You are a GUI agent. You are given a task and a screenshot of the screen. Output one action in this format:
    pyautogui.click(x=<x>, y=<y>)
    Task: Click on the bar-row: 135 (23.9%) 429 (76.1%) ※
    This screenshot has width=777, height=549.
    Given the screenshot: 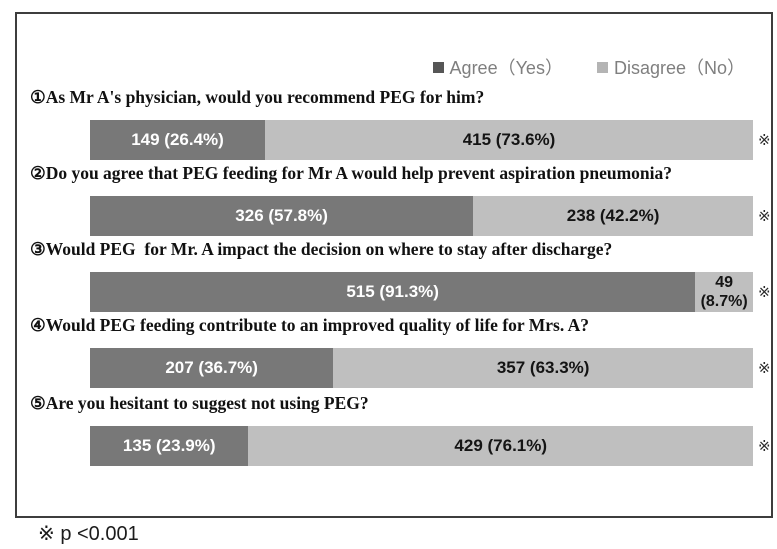 What is the action you would take?
    pyautogui.click(x=430, y=446)
    